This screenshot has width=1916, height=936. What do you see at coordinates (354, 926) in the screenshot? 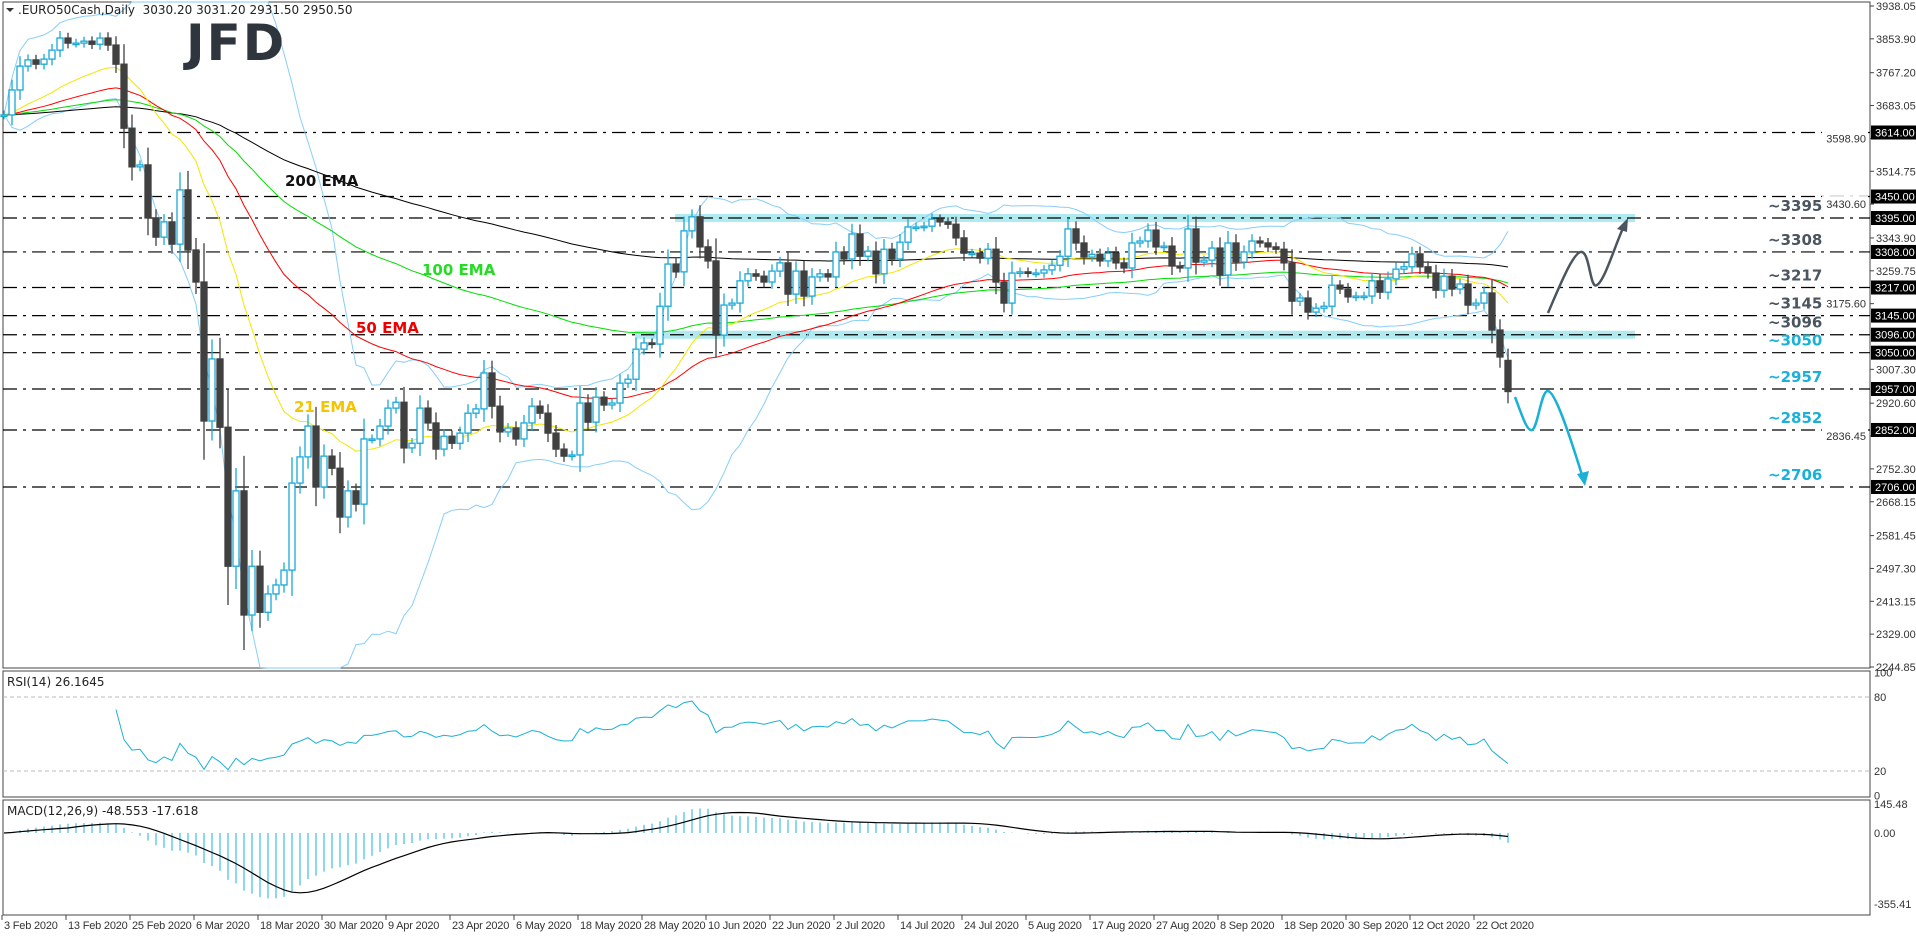
I see `date-axis-label: 30 Mar 2020` at bounding box center [354, 926].